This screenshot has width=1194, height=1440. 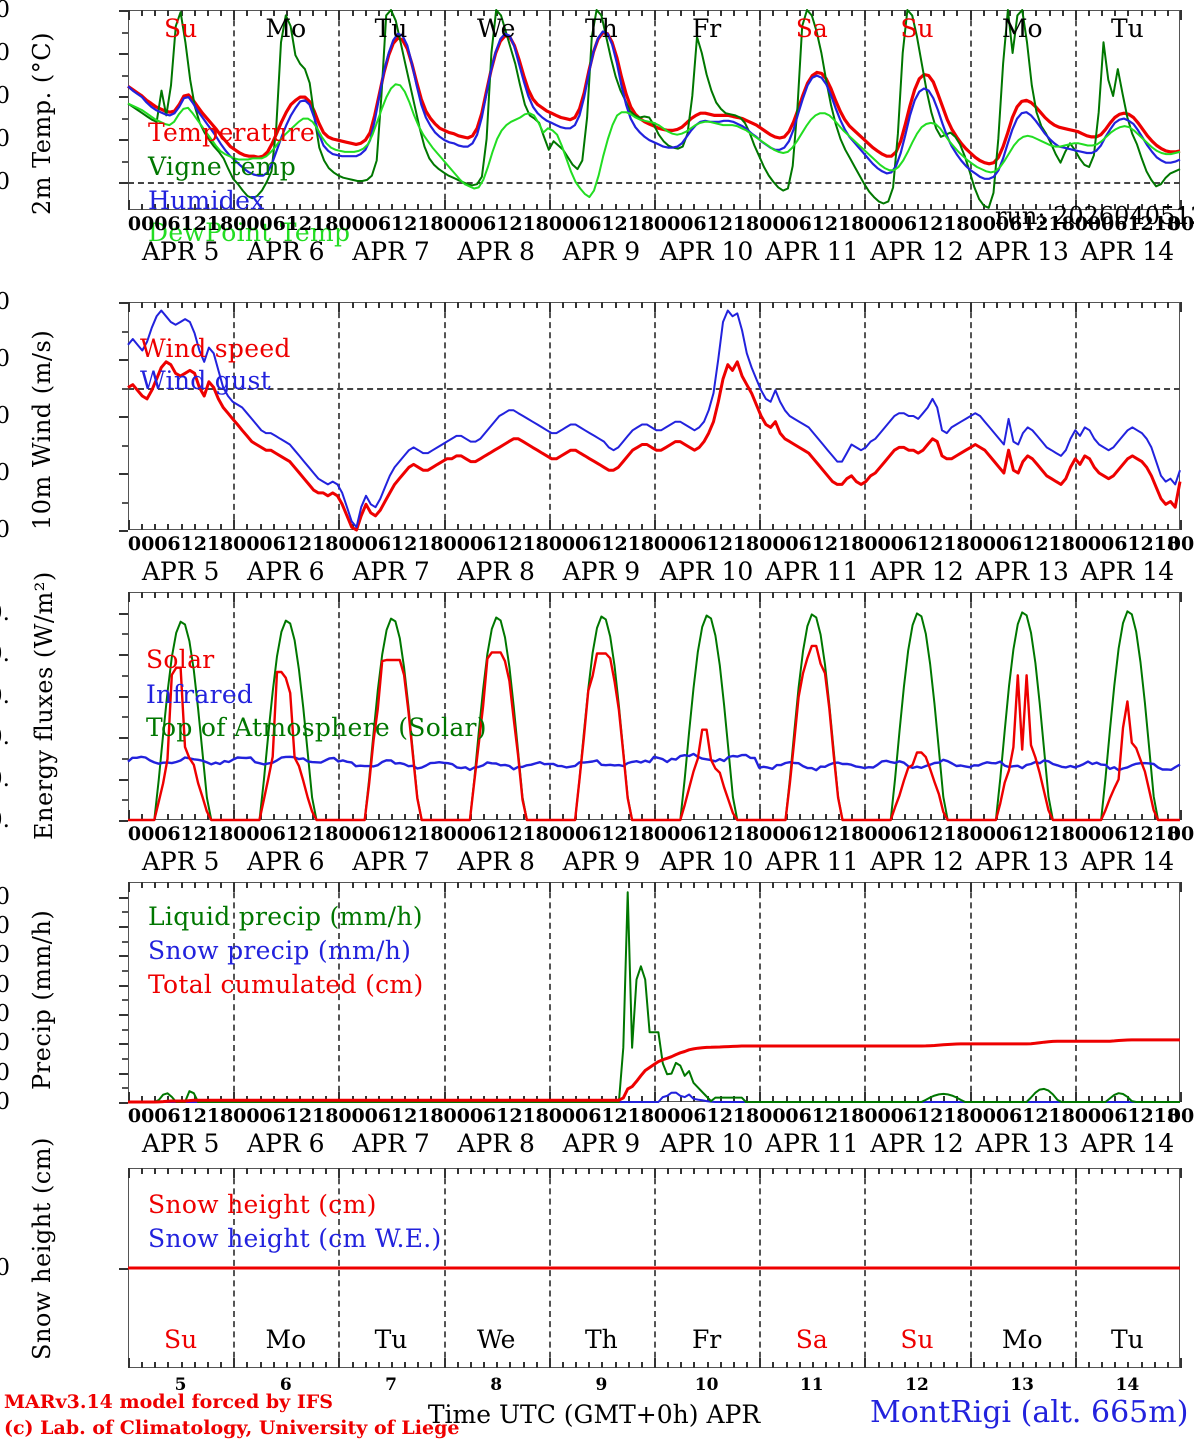 I want to click on weekday-label-top: We, so click(x=496, y=28).